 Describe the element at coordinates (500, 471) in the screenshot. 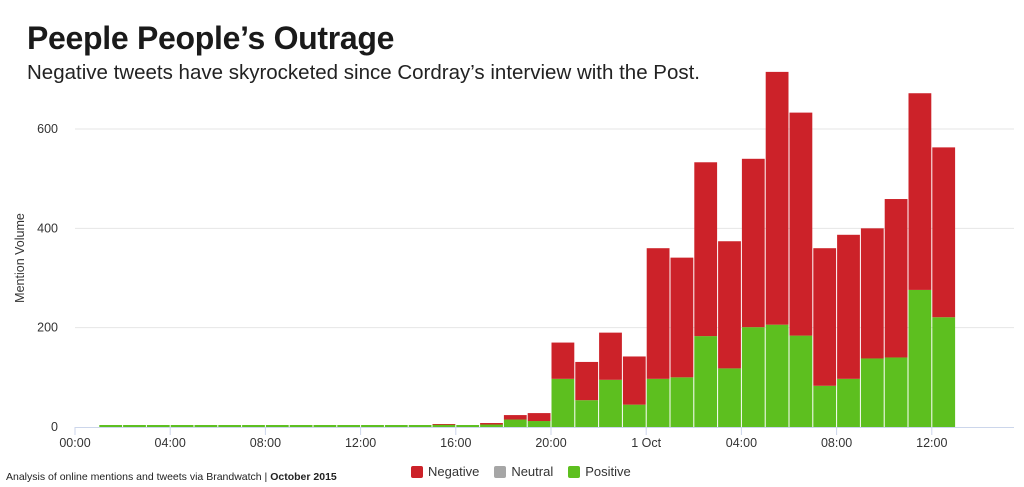

I see `legend-swatch-neutral` at that location.